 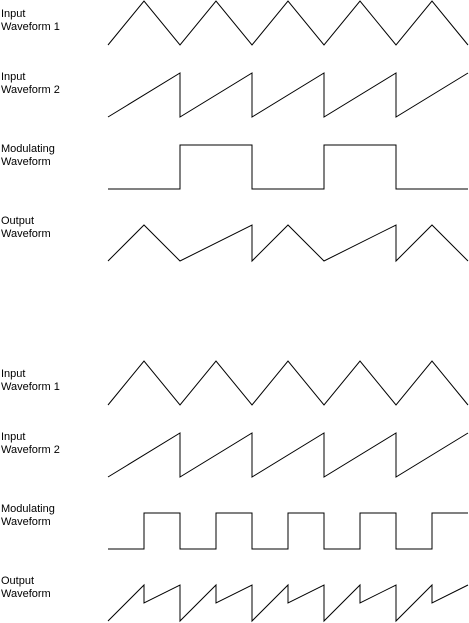 What do you see at coordinates (288, 531) in the screenshot?
I see `wave-modulating-bottom` at bounding box center [288, 531].